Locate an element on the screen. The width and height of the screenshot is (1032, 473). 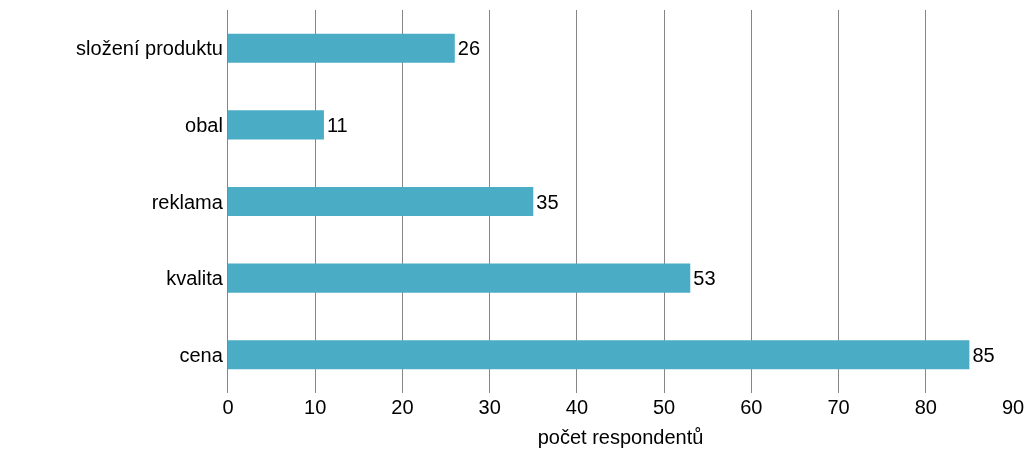
x-tick-label: 30 is located at coordinates (489, 407).